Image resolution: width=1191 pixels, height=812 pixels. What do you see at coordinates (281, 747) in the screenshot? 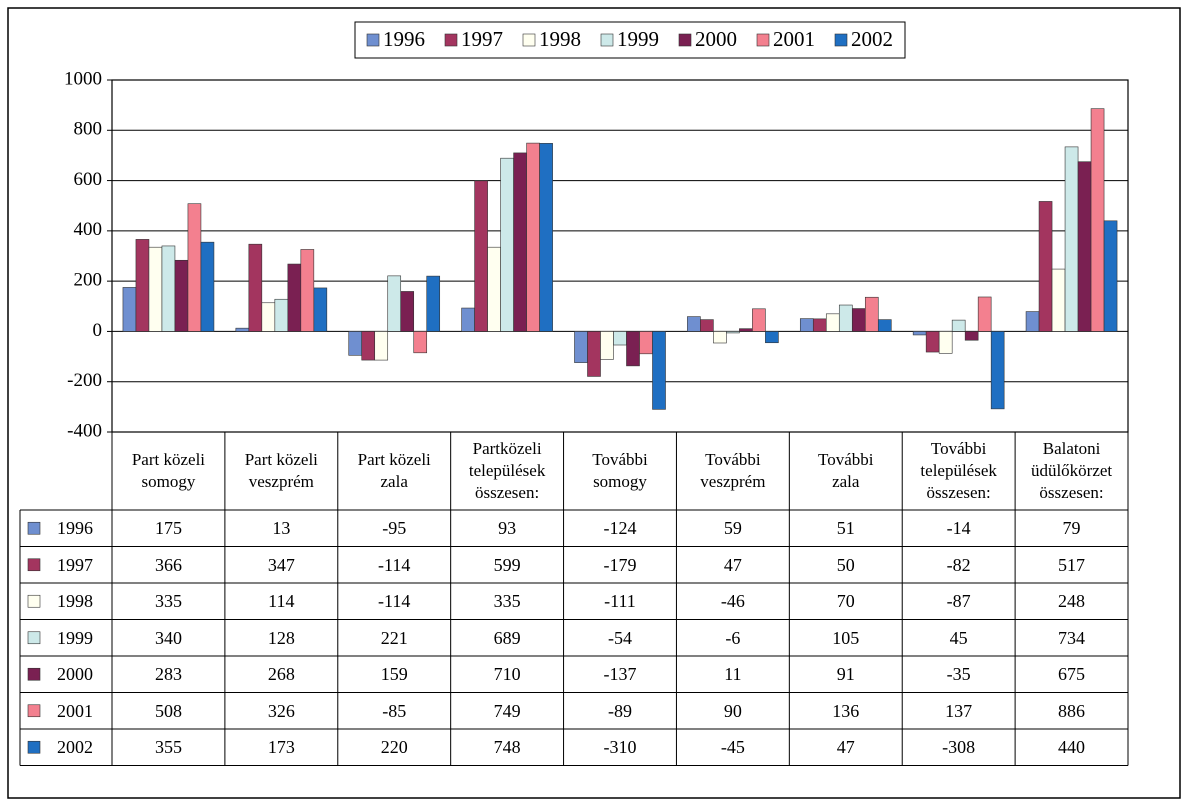
I see `table-value: 173` at bounding box center [281, 747].